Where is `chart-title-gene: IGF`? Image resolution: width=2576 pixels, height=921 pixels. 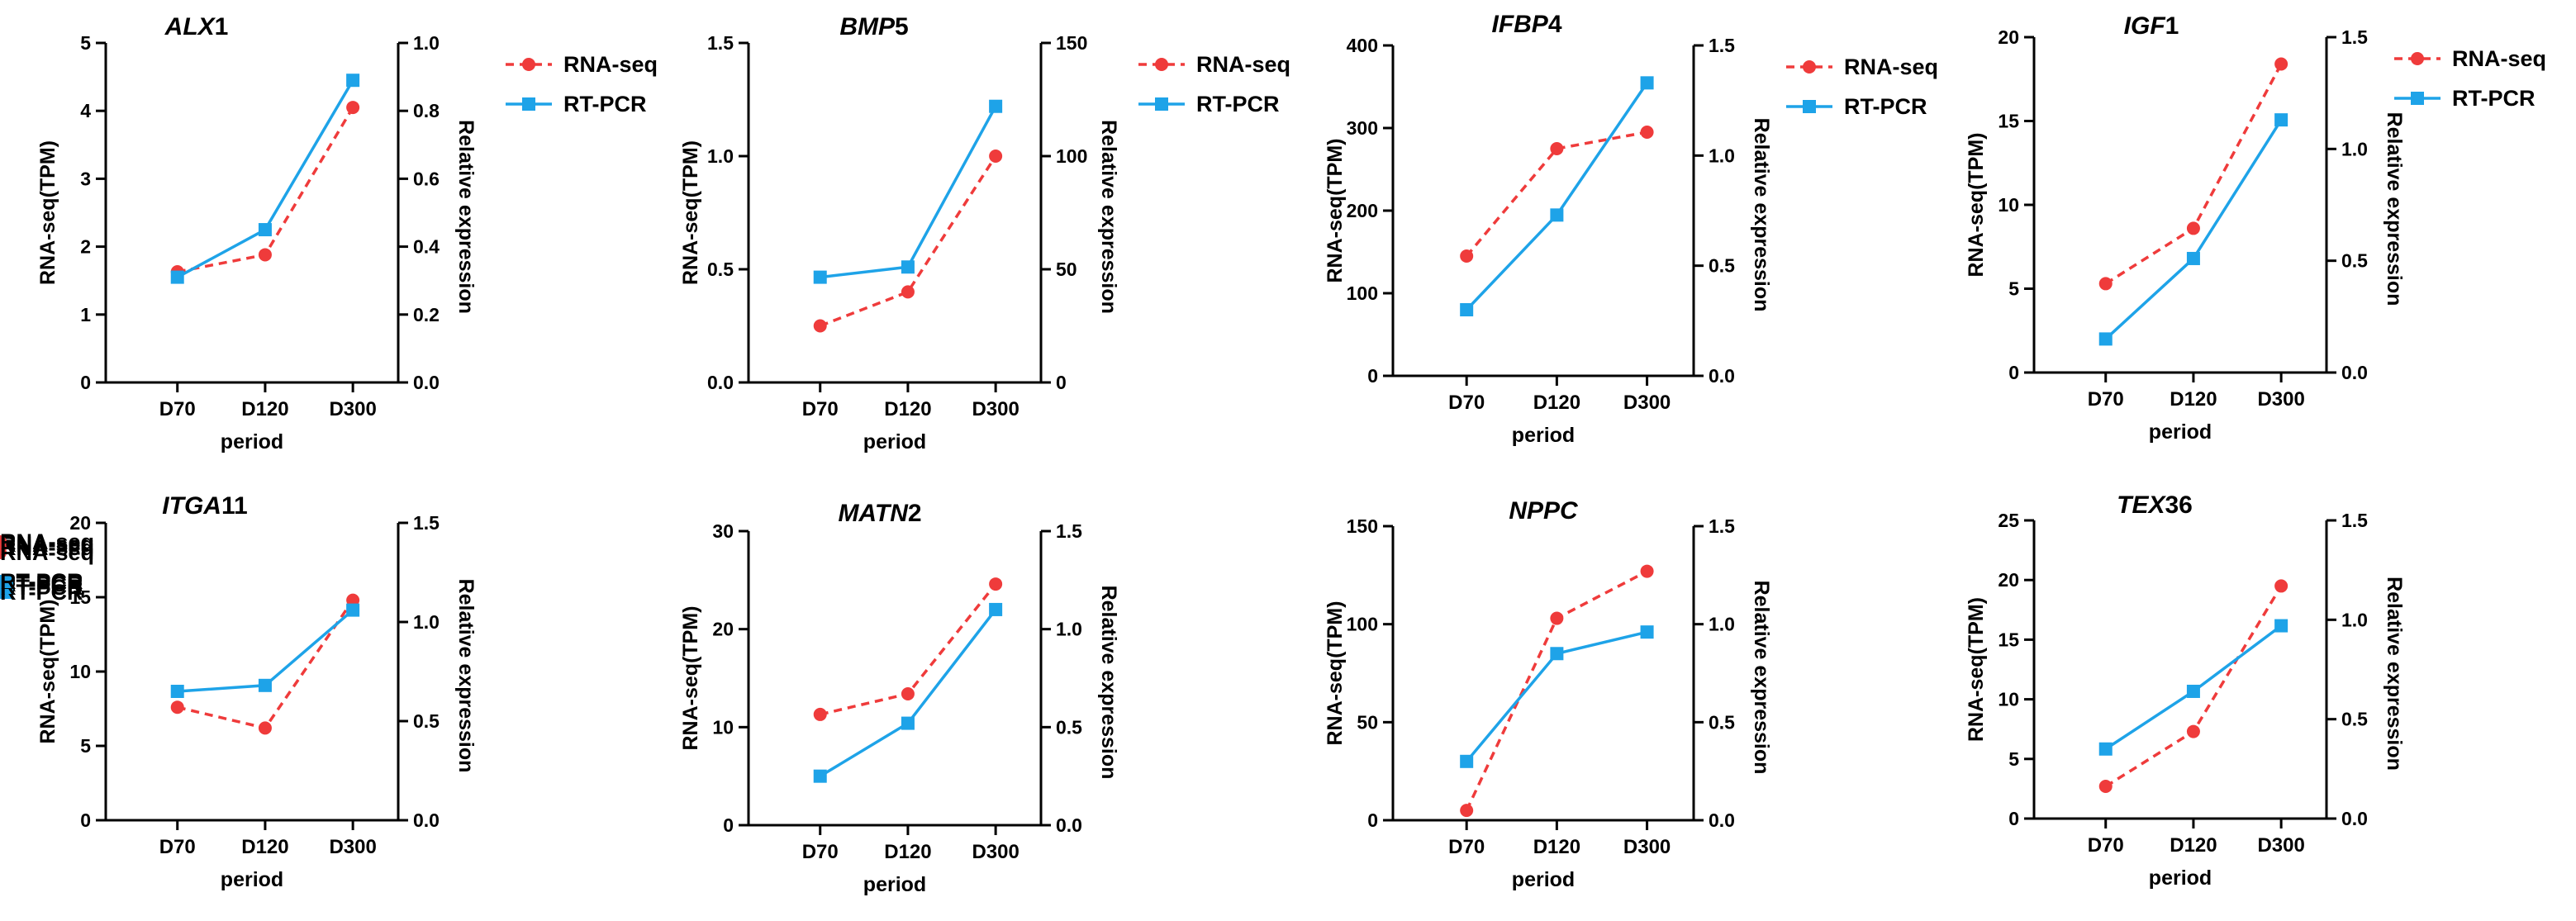 chart-title-gene: IGF is located at coordinates (2145, 26).